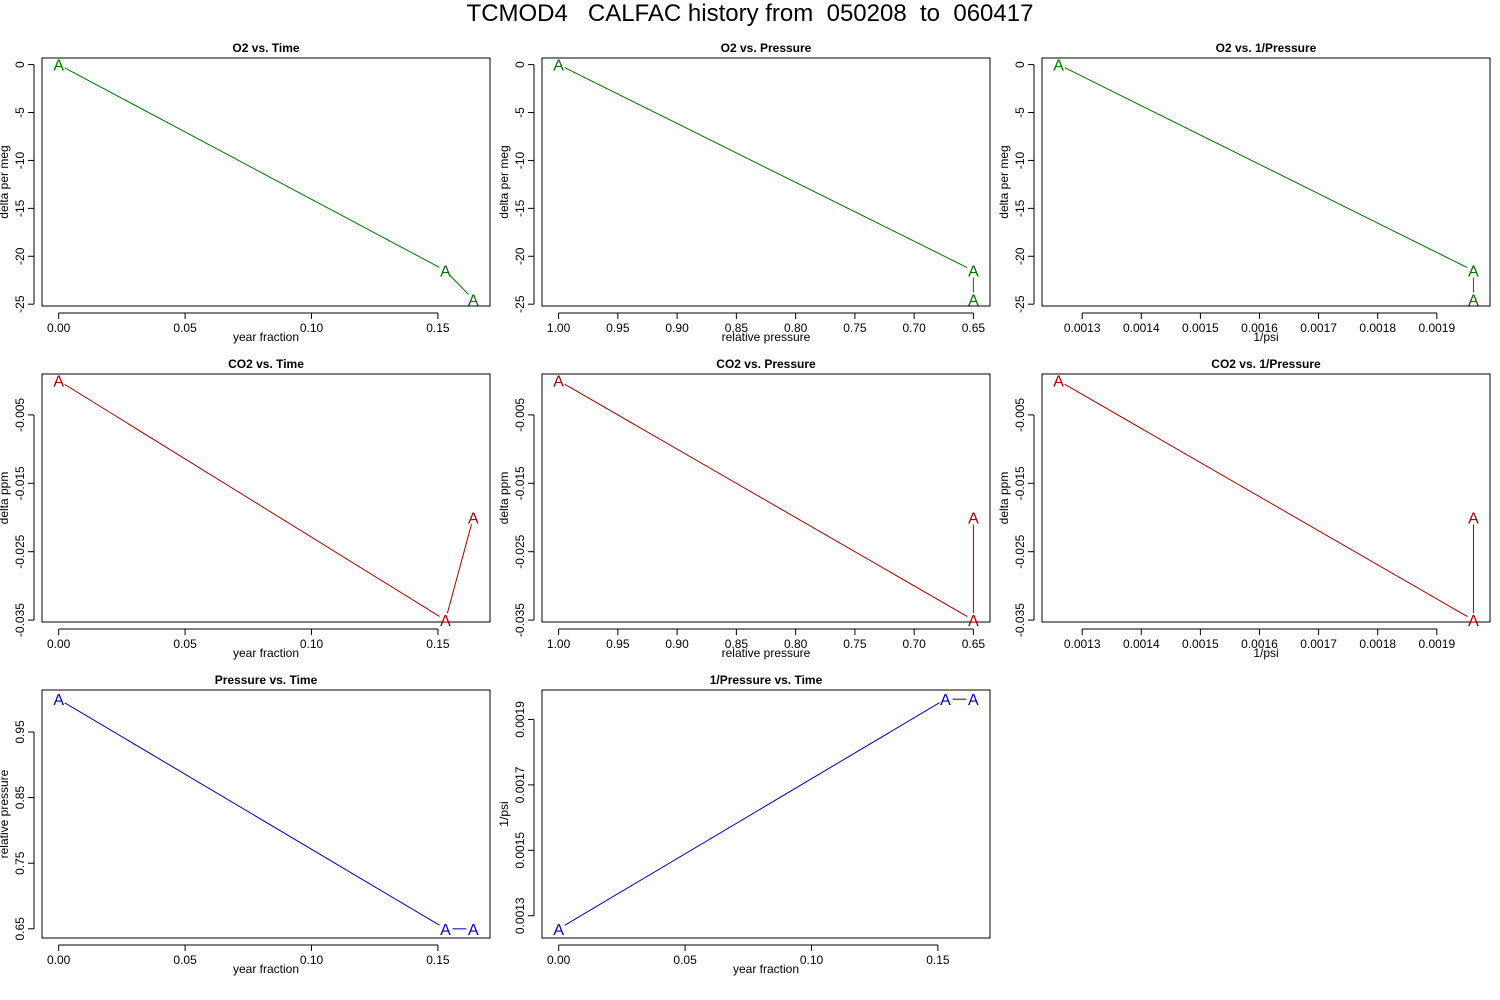 This screenshot has height=1000, width=1500. I want to click on x-tick-label: 1.00, so click(559, 644).